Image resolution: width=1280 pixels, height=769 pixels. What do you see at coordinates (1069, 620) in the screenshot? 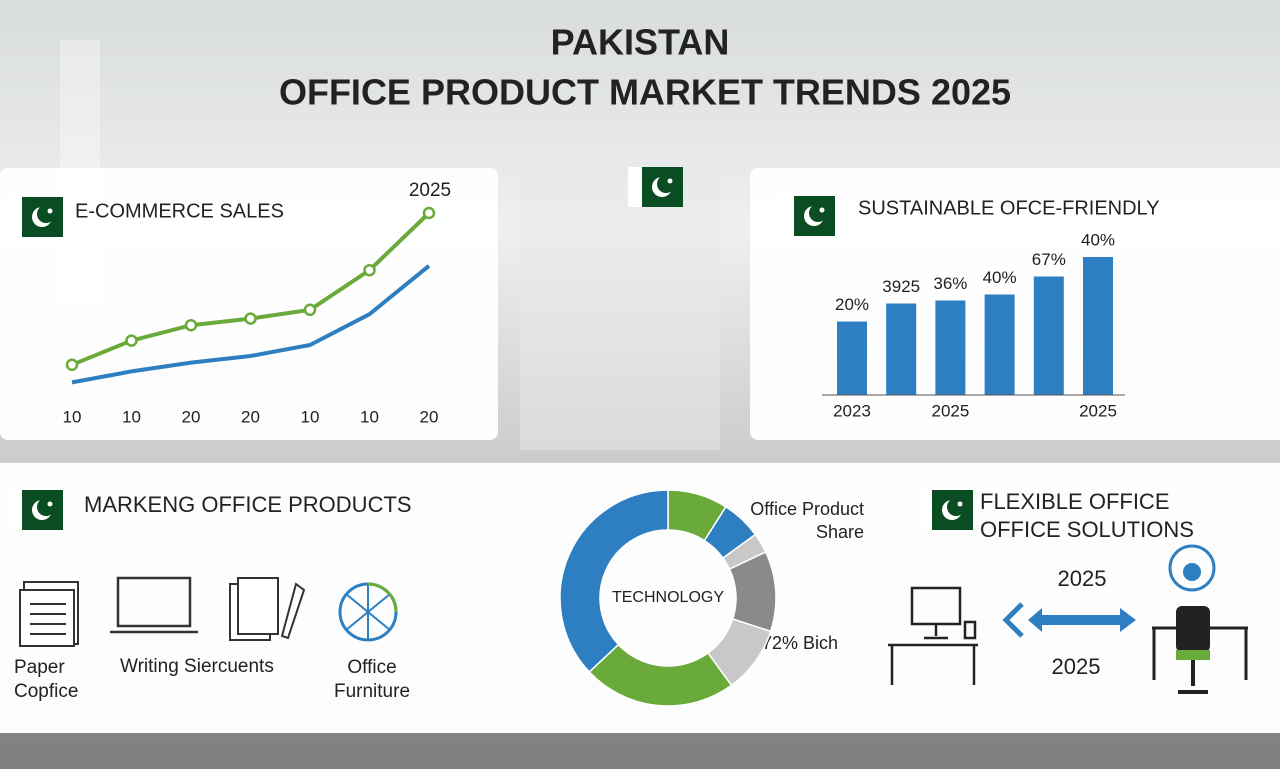
I see `icon-arrow` at bounding box center [1069, 620].